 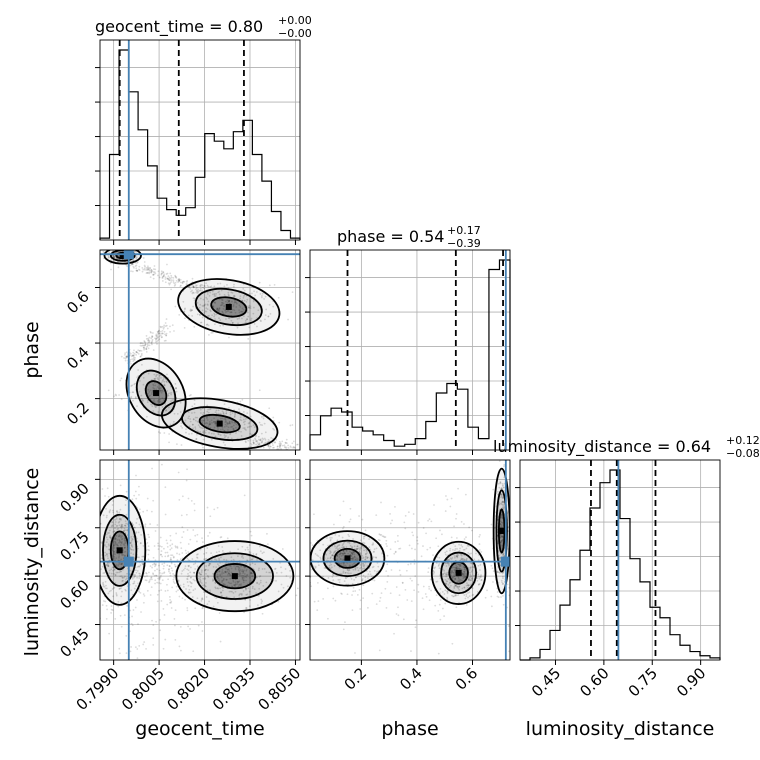 What do you see at coordinates (279, 689) in the screenshot?
I see `xtick-label-geocent_time-4: 0.8050` at bounding box center [279, 689].